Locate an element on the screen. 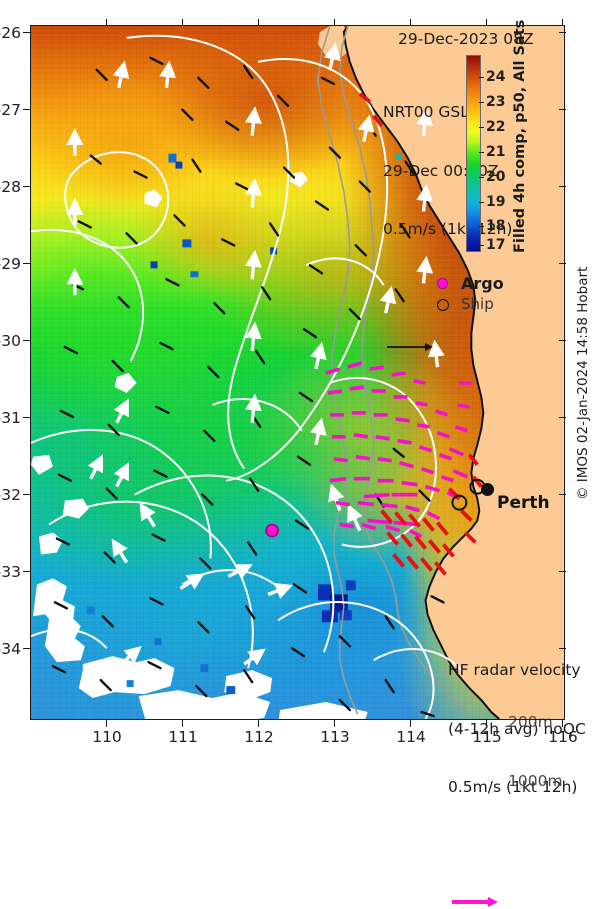  gsl-scale-arrow-icon is located at coordinates (410, 346).